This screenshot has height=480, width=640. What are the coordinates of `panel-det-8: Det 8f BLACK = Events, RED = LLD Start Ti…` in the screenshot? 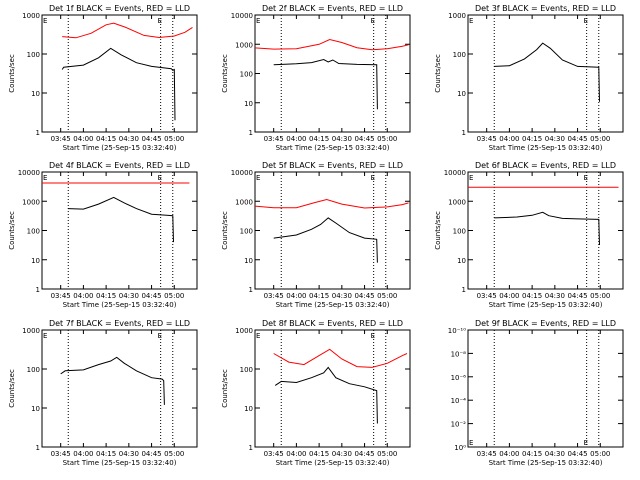 It's located at (316, 393).